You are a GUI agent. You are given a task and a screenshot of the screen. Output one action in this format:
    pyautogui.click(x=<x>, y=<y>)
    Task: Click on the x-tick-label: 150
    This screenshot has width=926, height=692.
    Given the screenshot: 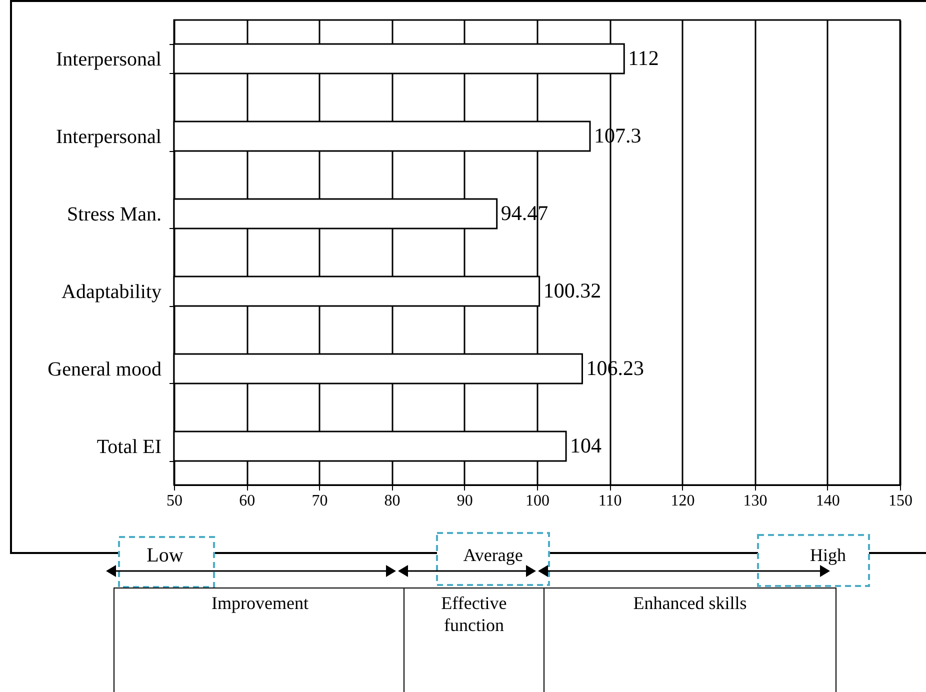 What is the action you would take?
    pyautogui.click(x=900, y=501)
    